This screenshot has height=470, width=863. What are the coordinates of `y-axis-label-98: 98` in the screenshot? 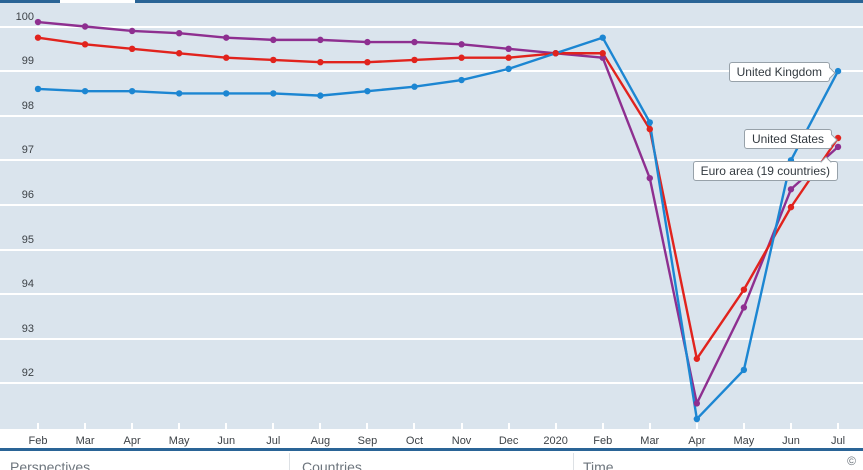 It's located at (27, 105).